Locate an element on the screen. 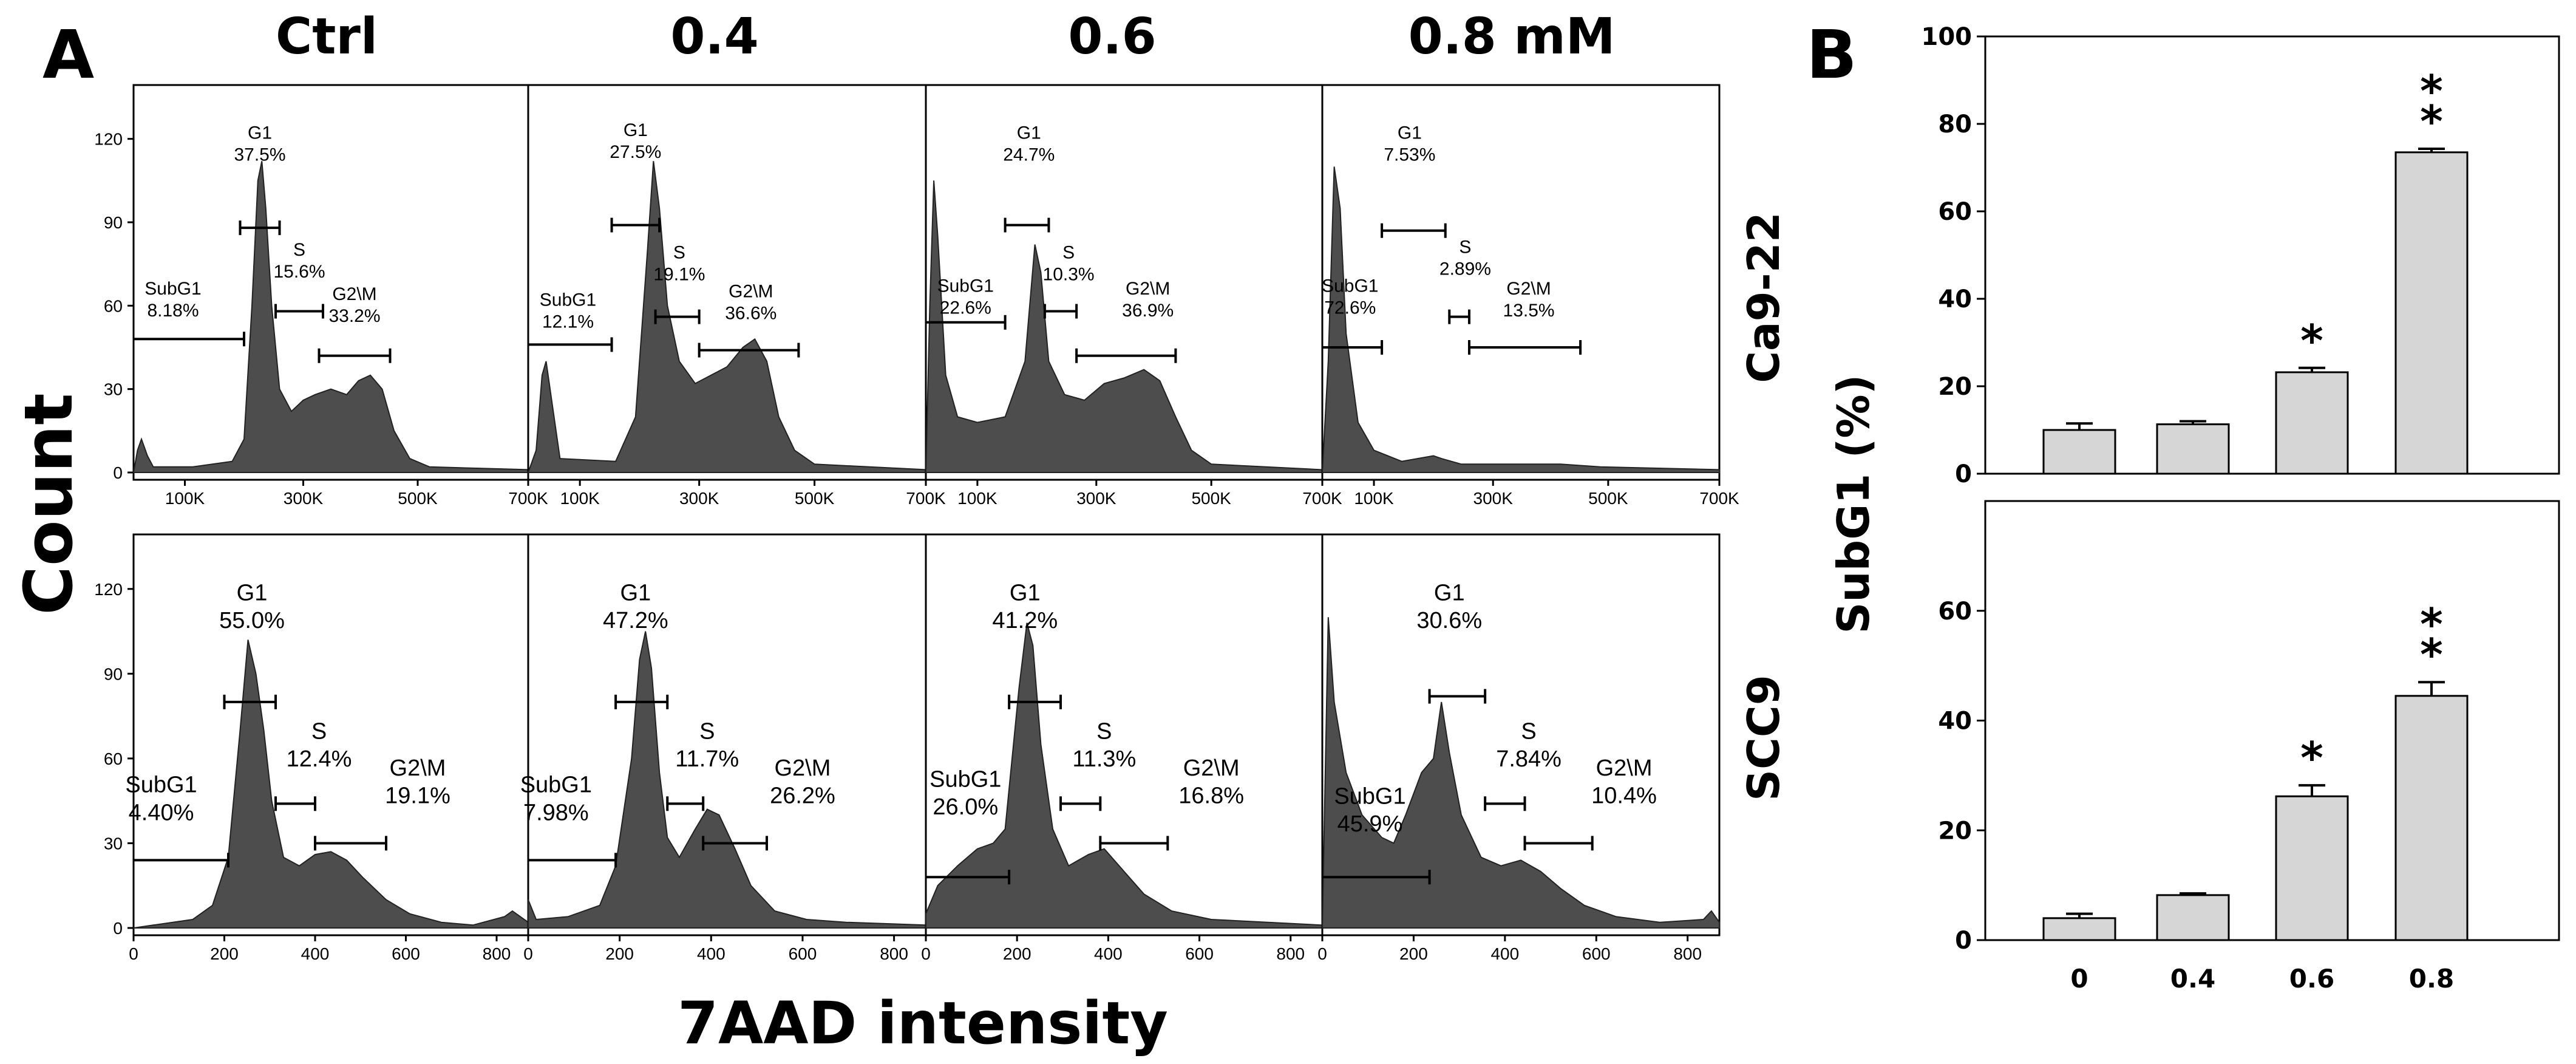 Image resolution: width=2576 pixels, height=1064 pixels. gate-percent-label: 27.5% is located at coordinates (635, 152).